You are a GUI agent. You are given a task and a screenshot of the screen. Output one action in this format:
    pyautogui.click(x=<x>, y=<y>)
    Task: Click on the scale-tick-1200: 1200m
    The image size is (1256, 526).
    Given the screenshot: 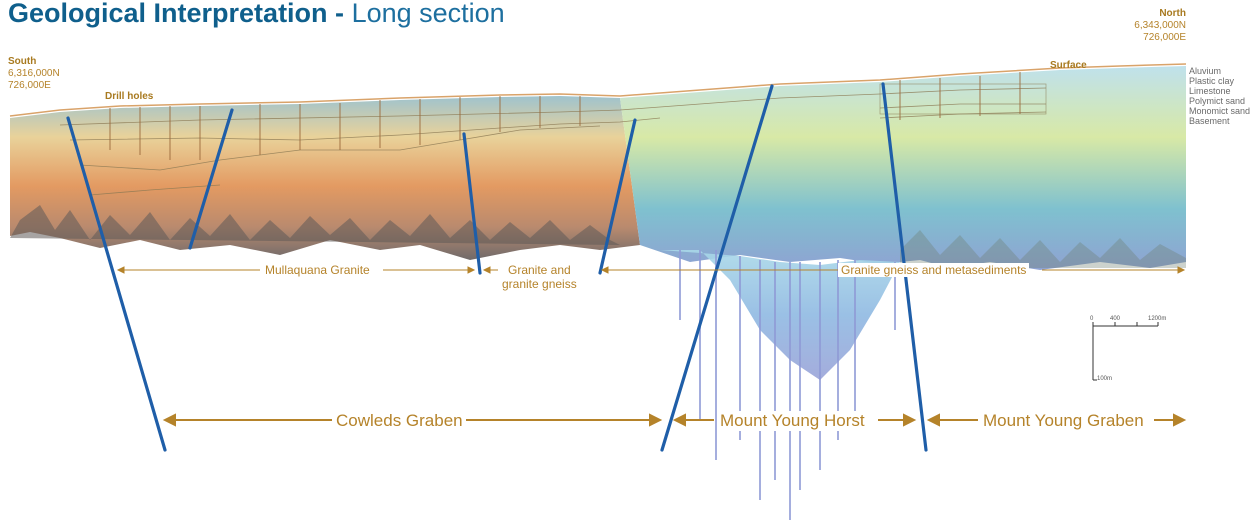 What is the action you would take?
    pyautogui.click(x=1157, y=319)
    